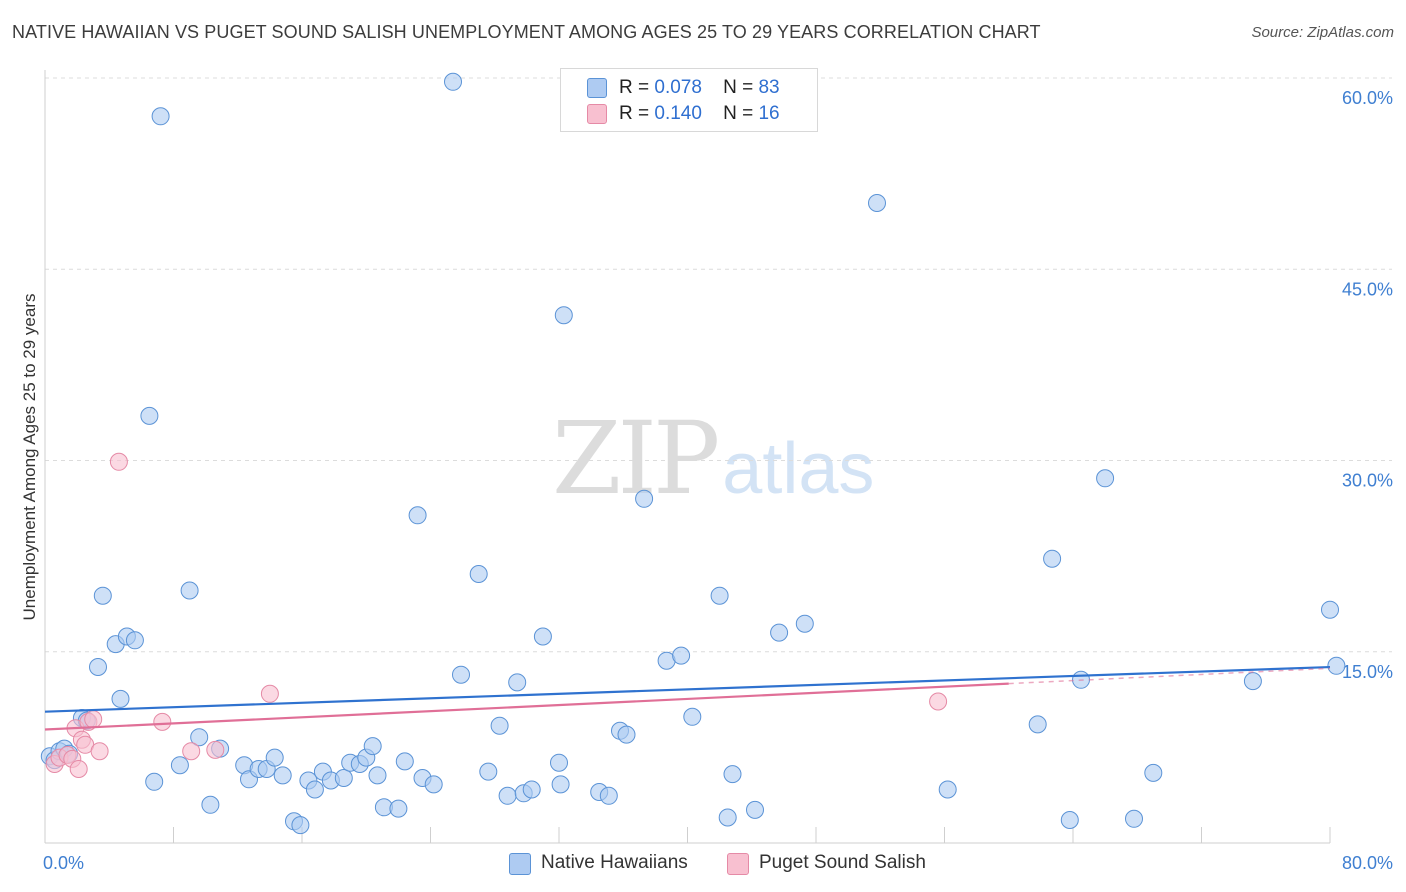 This screenshot has height=892, width=1406. I want to click on puget-sound-salish-trendline, so click(526, 706).